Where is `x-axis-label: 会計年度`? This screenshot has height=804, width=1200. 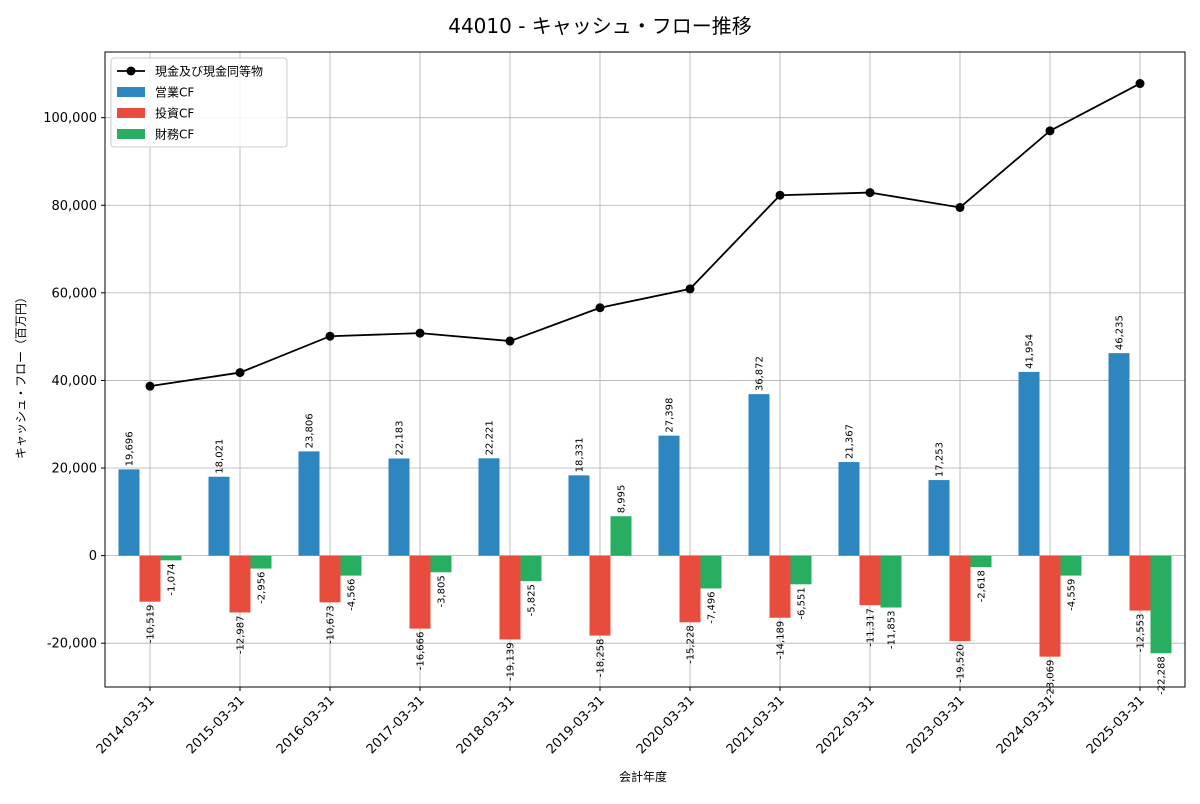
x-axis-label: 会計年度 is located at coordinates (643, 776).